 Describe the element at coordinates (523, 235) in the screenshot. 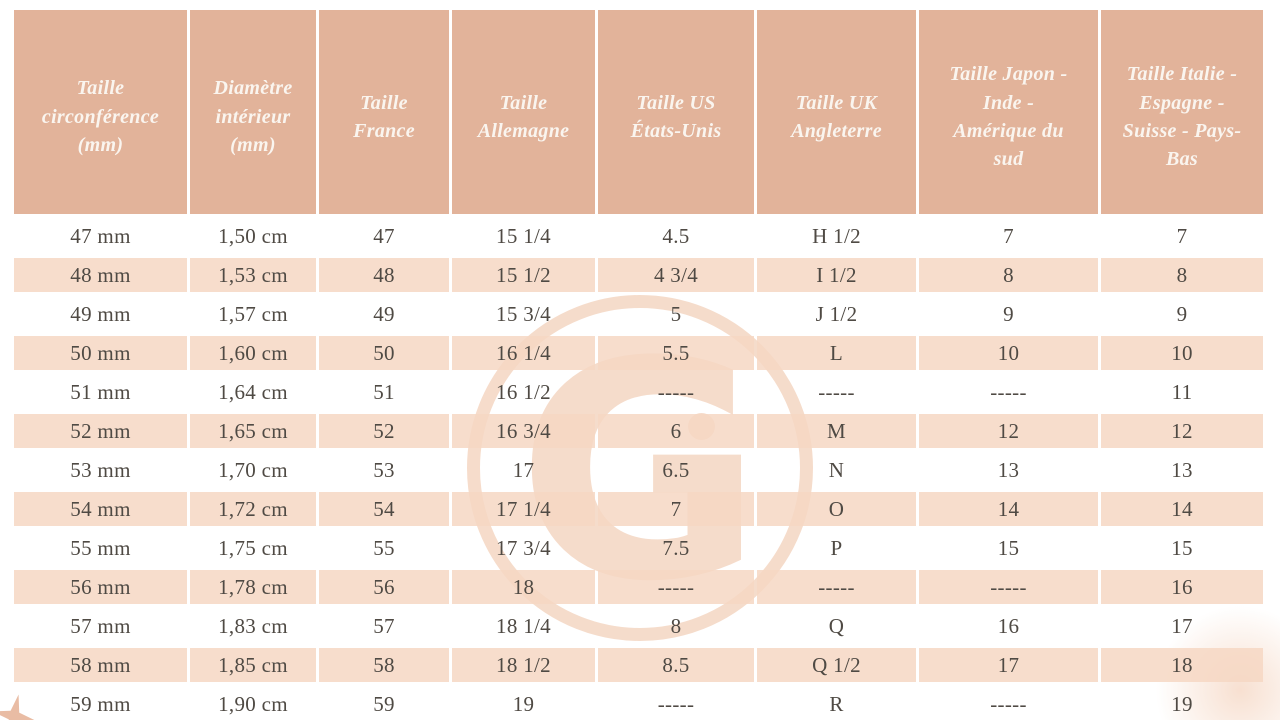

I see `table-cell: 15 1/4` at that location.